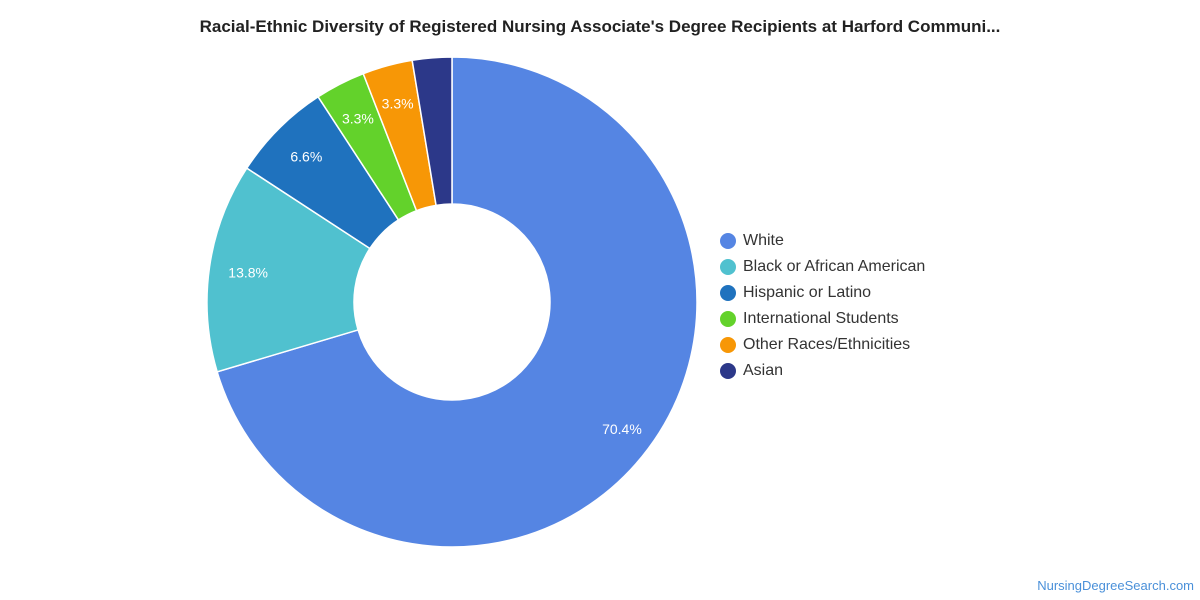  I want to click on legend-label: Hispanic or Latino, so click(807, 292).